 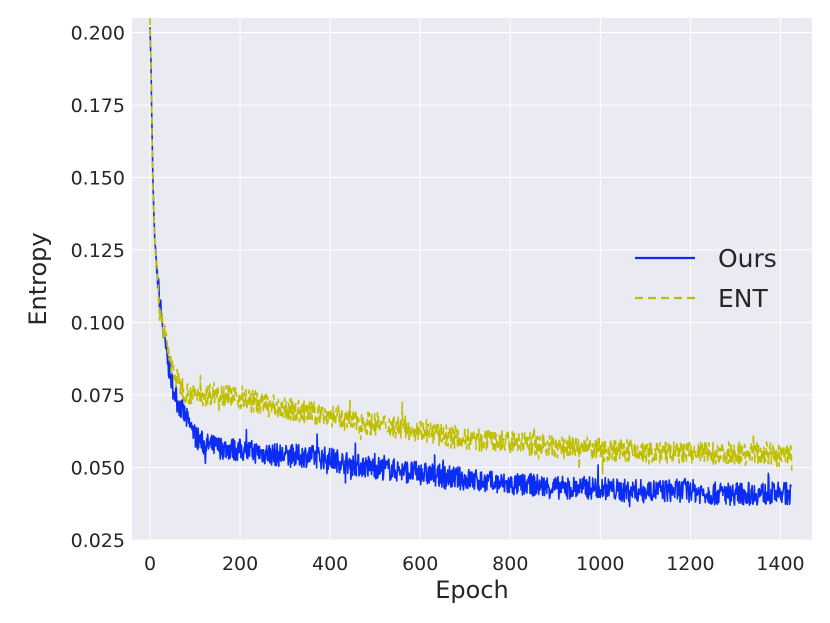 I want to click on y-tick-label: 0.025, so click(x=98, y=541).